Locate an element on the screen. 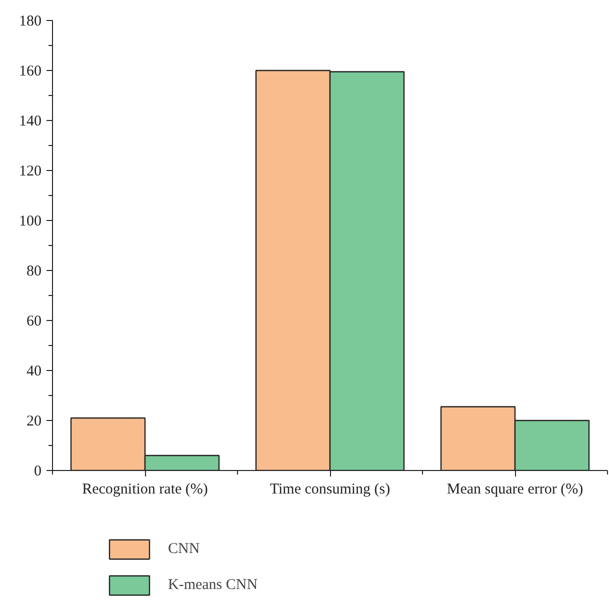 The image size is (609, 601). legend-label: K-means CNN is located at coordinates (213, 585).